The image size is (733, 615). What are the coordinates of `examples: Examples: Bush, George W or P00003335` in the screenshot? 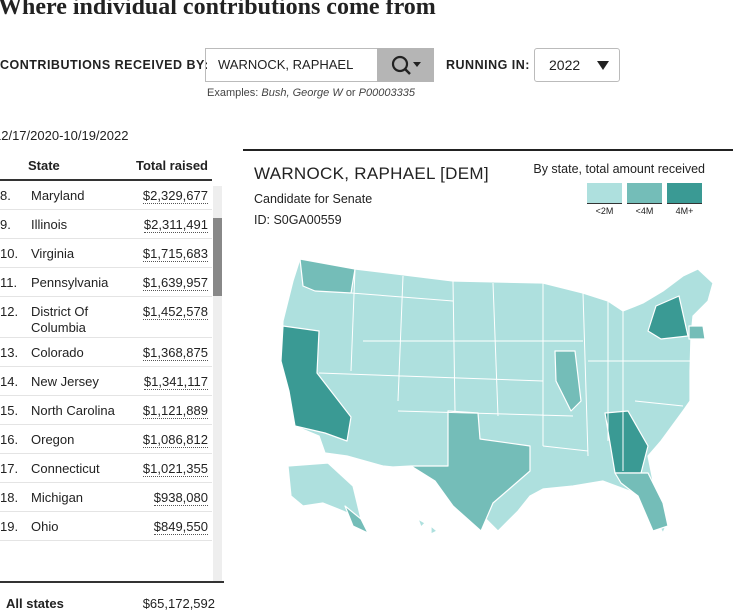 It's located at (311, 93).